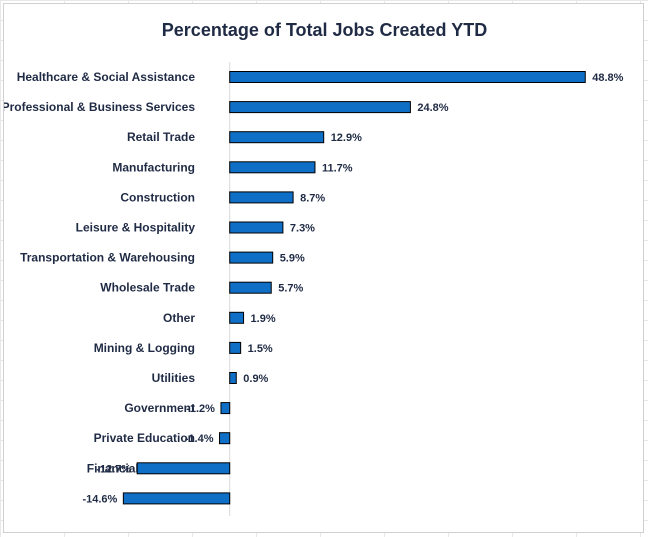 This screenshot has height=537, width=648. I want to click on category-label: Healthcare & Social Assistance, so click(106, 77).